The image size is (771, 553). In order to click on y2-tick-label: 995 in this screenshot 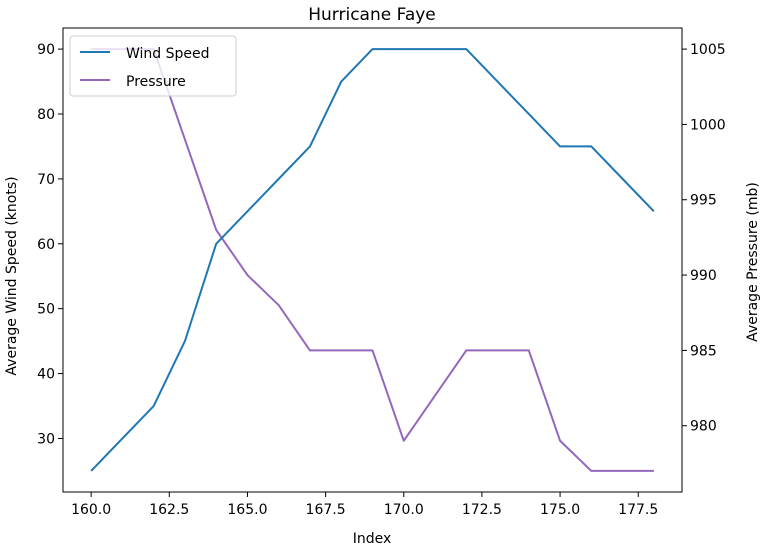, I will do `click(703, 201)`.